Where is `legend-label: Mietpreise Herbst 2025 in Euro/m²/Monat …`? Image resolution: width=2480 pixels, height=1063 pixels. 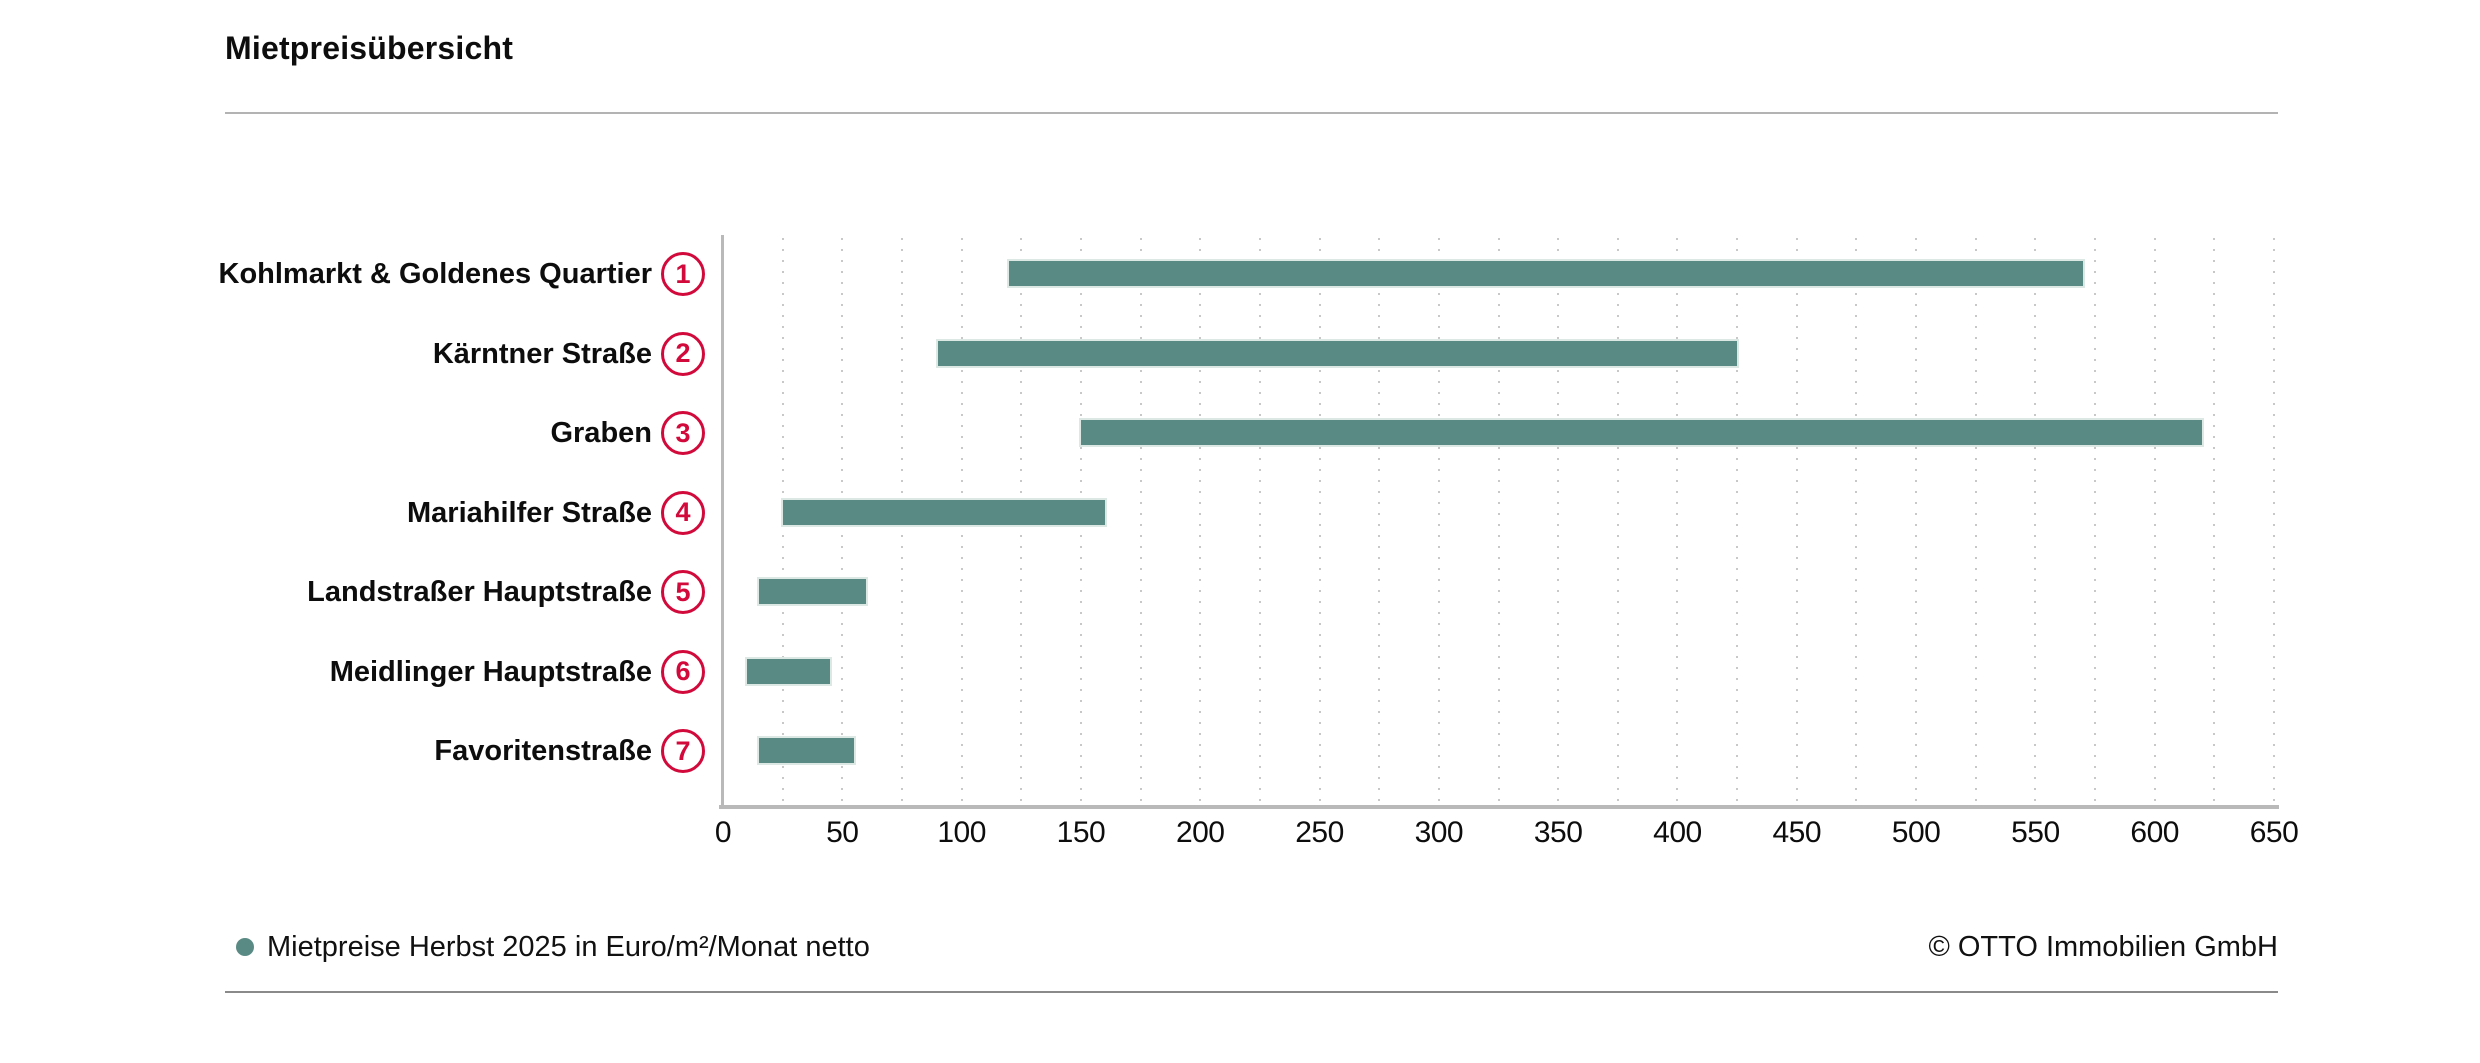 legend-label: Mietpreise Herbst 2025 in Euro/m²/Monat … is located at coordinates (568, 947).